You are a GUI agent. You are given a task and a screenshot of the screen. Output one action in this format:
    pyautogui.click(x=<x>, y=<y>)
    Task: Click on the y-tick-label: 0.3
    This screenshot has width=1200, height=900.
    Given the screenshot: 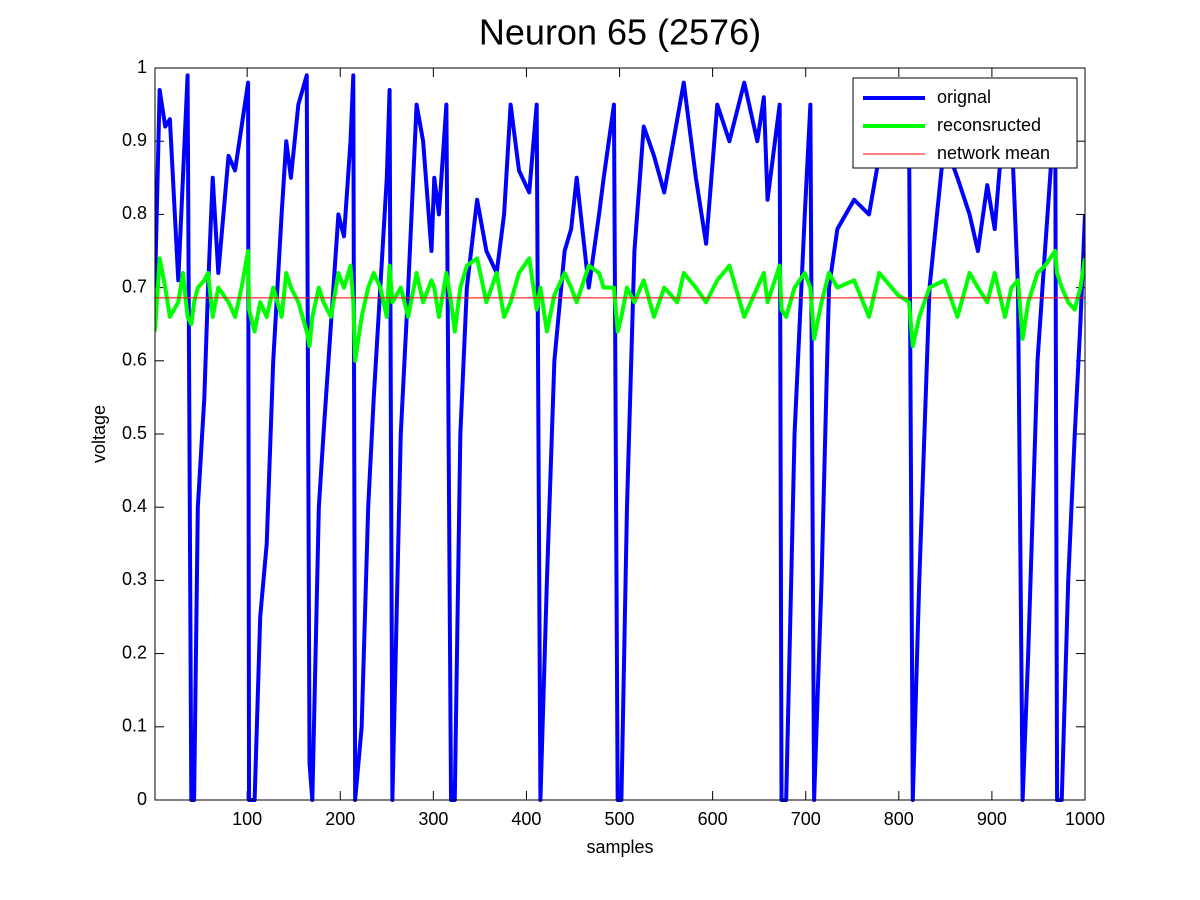 What is the action you would take?
    pyautogui.click(x=134, y=579)
    